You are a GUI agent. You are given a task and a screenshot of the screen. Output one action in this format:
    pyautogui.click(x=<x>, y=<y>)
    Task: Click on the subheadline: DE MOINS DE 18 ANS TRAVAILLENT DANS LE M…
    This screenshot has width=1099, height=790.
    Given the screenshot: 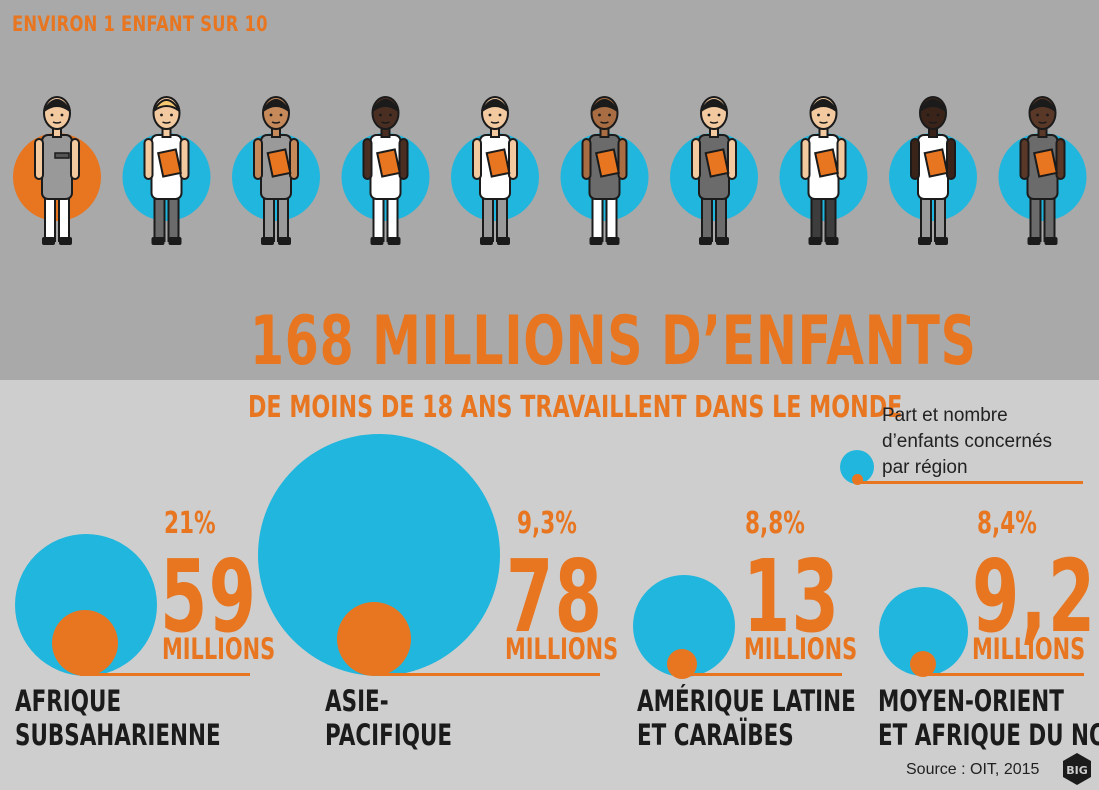 What is the action you would take?
    pyautogui.click(x=575, y=407)
    